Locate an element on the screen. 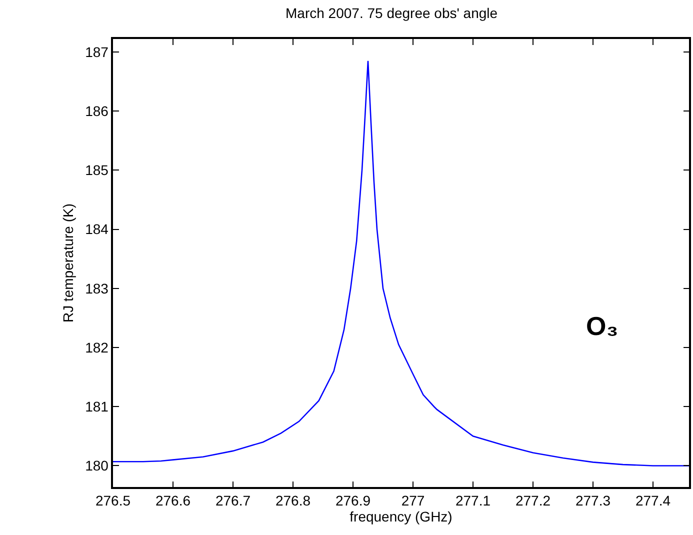 This screenshot has width=693, height=535. y-axis-title: RJ temperature (K) is located at coordinates (68, 263).